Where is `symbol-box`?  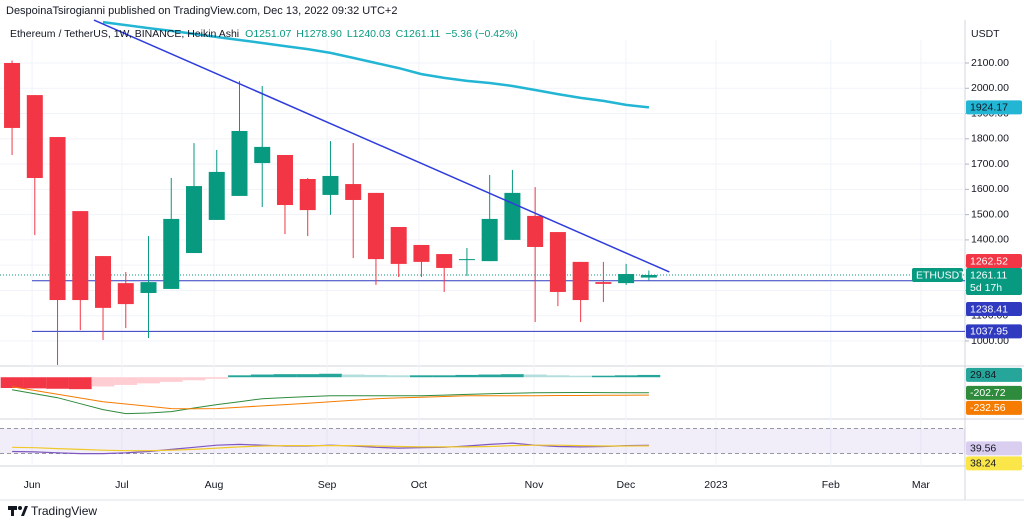
symbol-box is located at coordinates (937, 275).